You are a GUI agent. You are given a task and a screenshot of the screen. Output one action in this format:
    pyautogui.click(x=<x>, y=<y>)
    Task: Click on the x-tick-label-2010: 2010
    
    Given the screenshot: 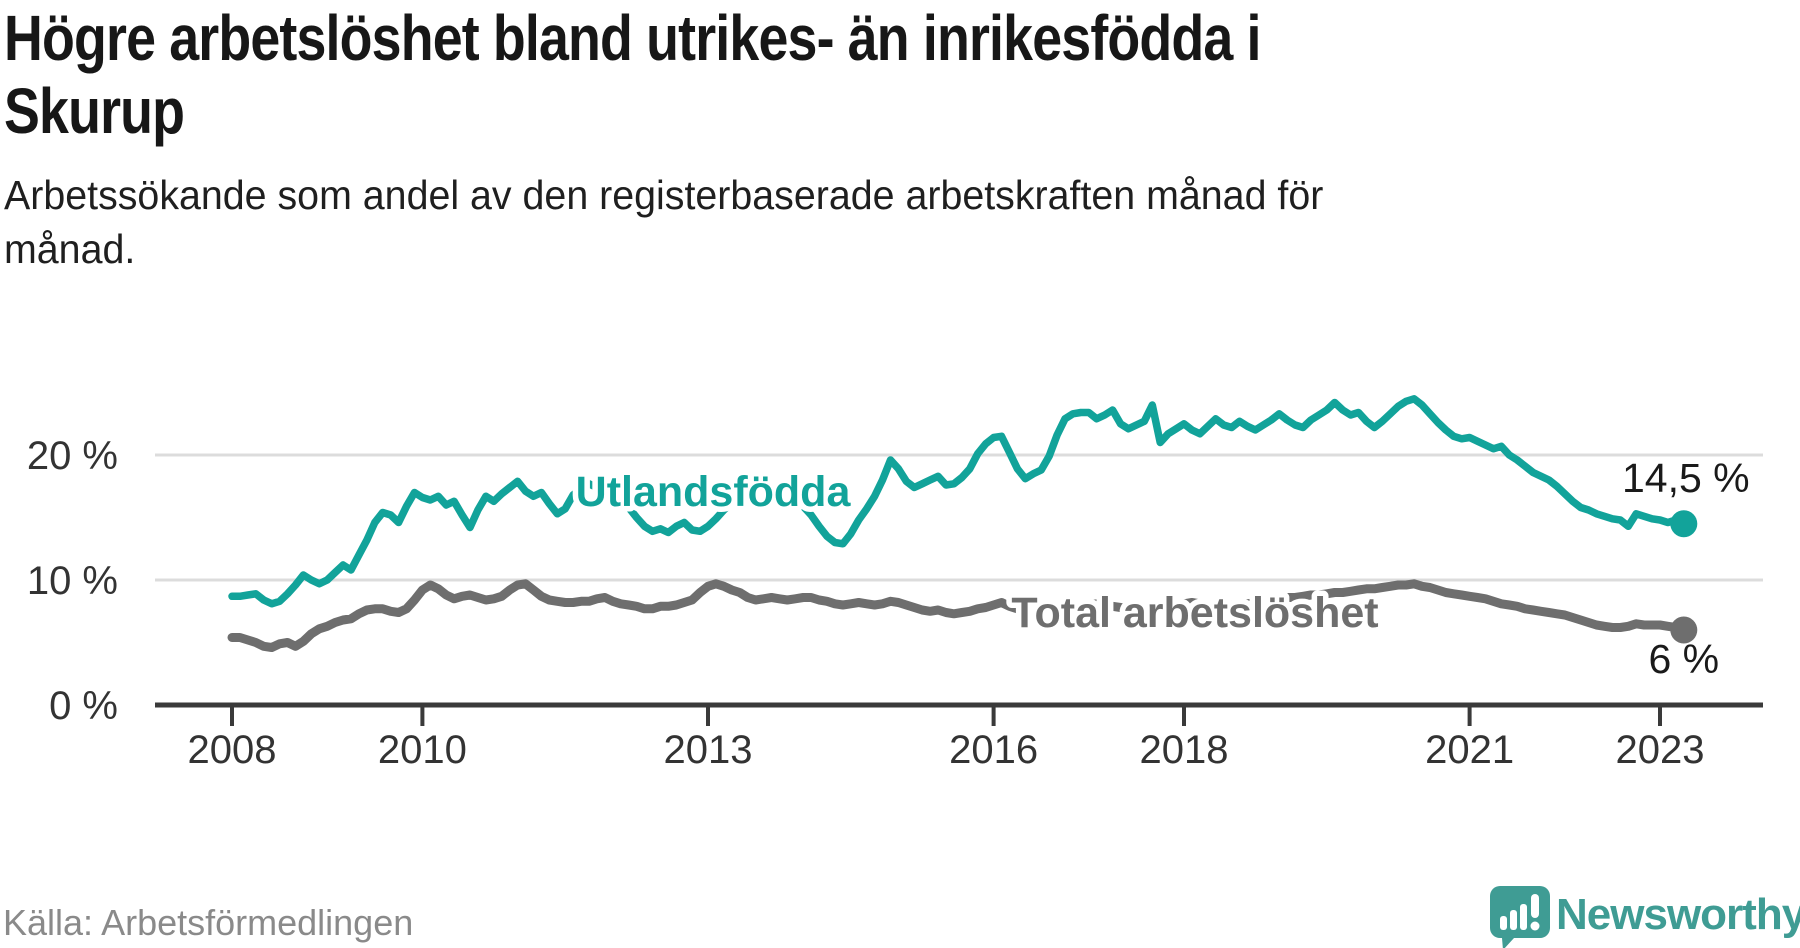 What is the action you would take?
    pyautogui.click(x=422, y=750)
    